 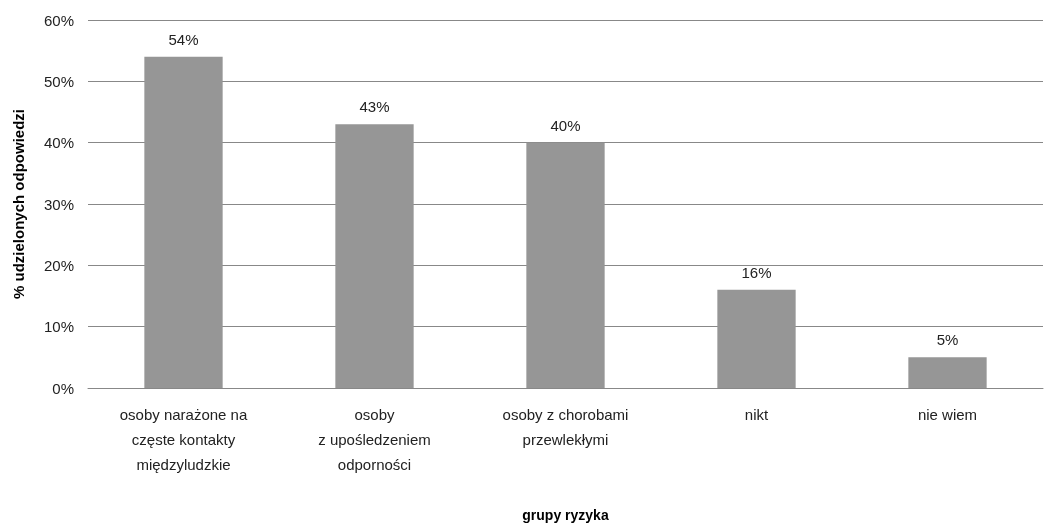 I want to click on y-tick-label: 10%, so click(x=58, y=327).